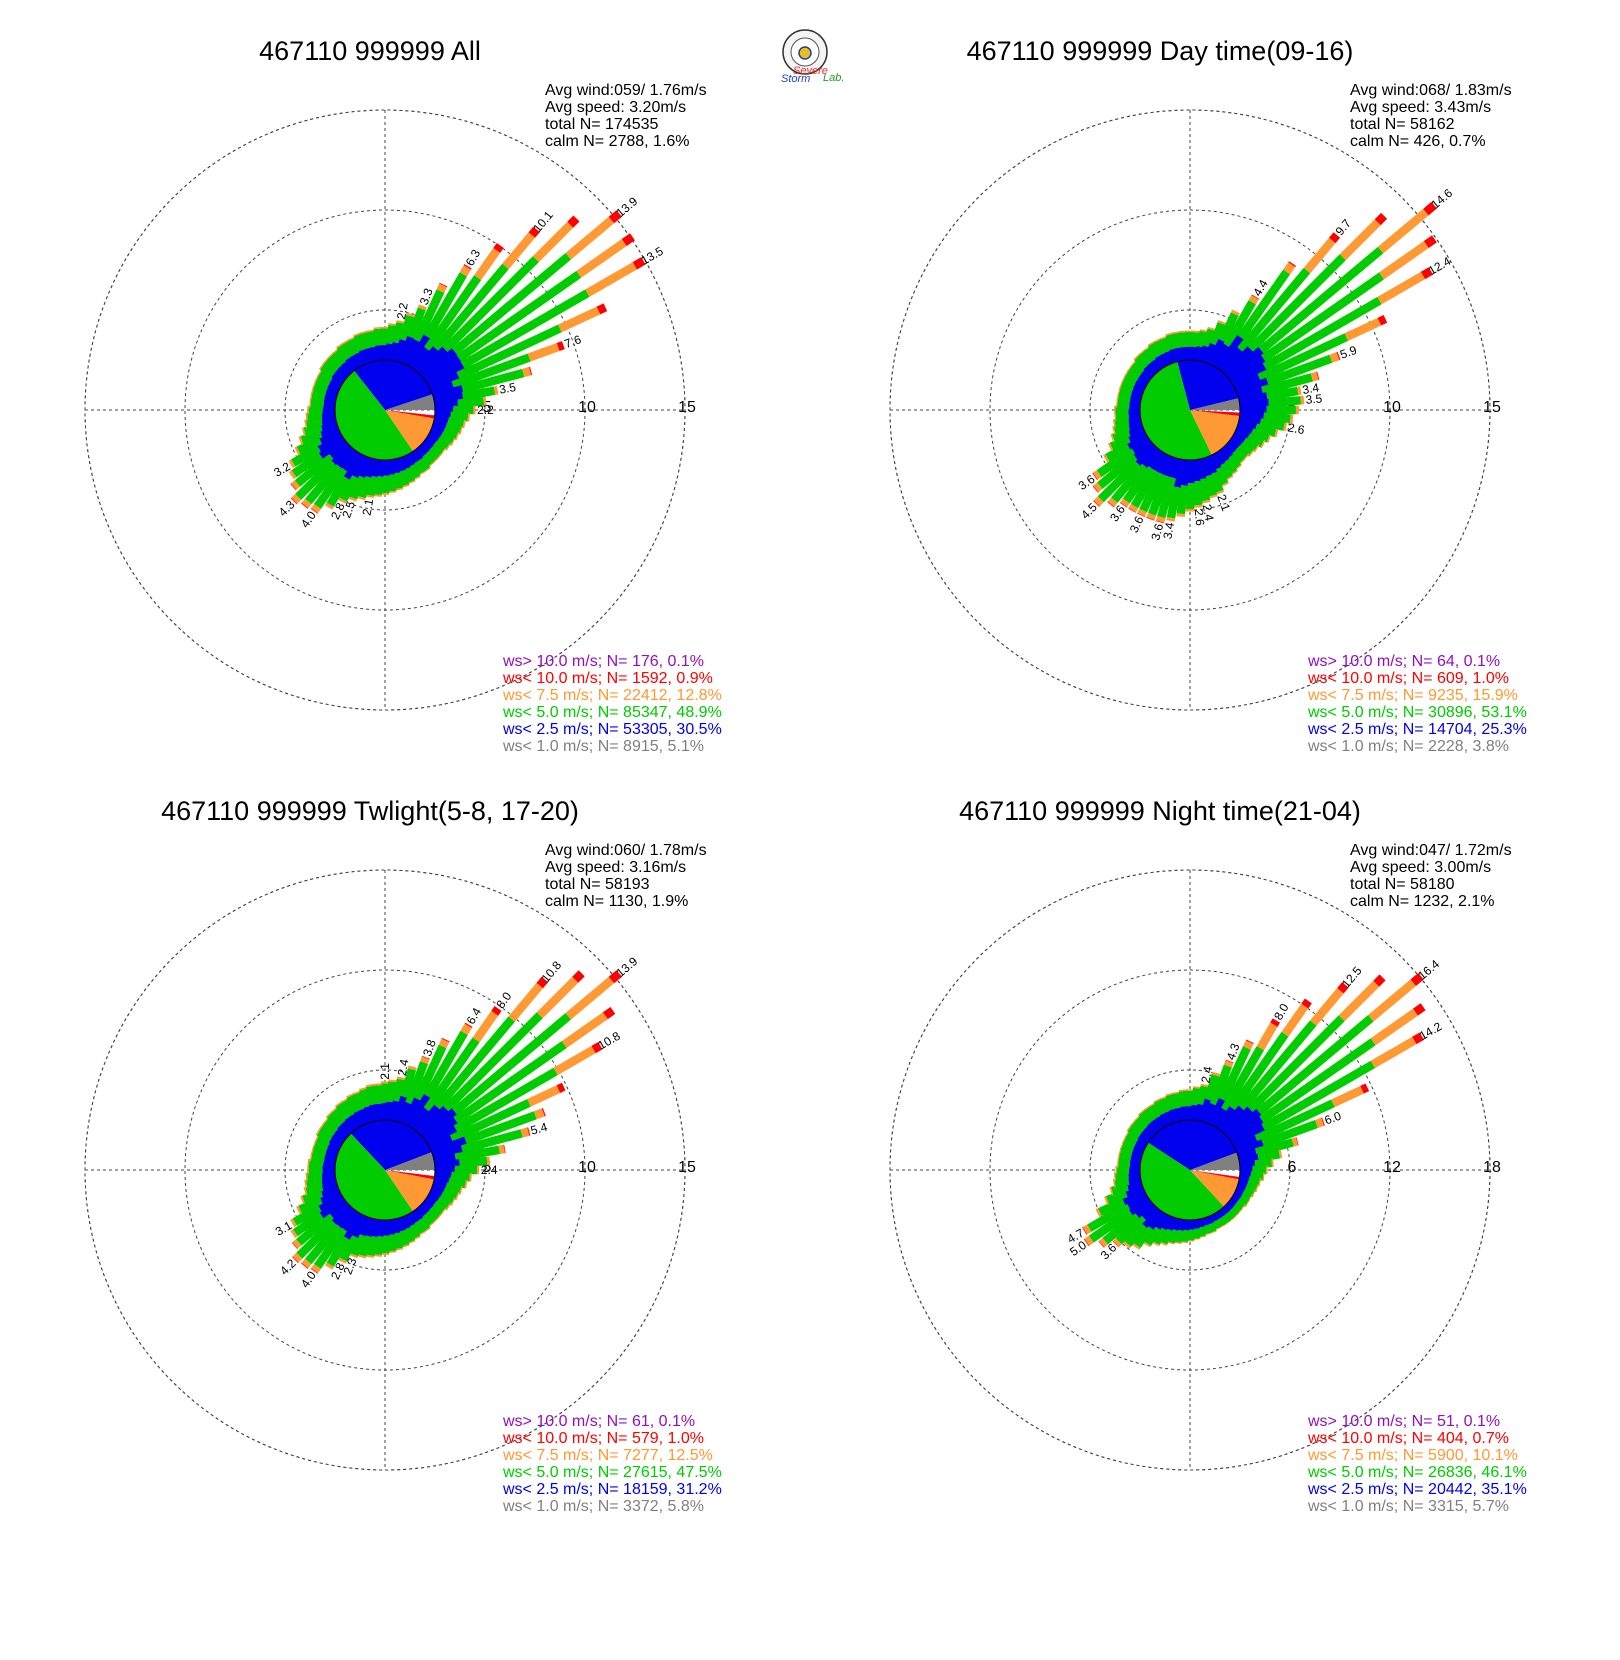 The image size is (1620, 1660). I want to click on pie-slice-lt5, so click(1176, 410).